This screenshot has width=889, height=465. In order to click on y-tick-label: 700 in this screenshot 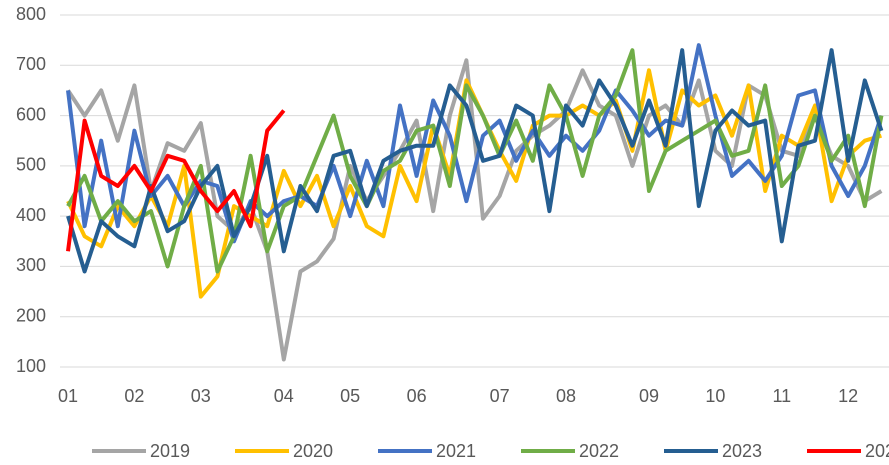, I will do `click(31, 64)`.